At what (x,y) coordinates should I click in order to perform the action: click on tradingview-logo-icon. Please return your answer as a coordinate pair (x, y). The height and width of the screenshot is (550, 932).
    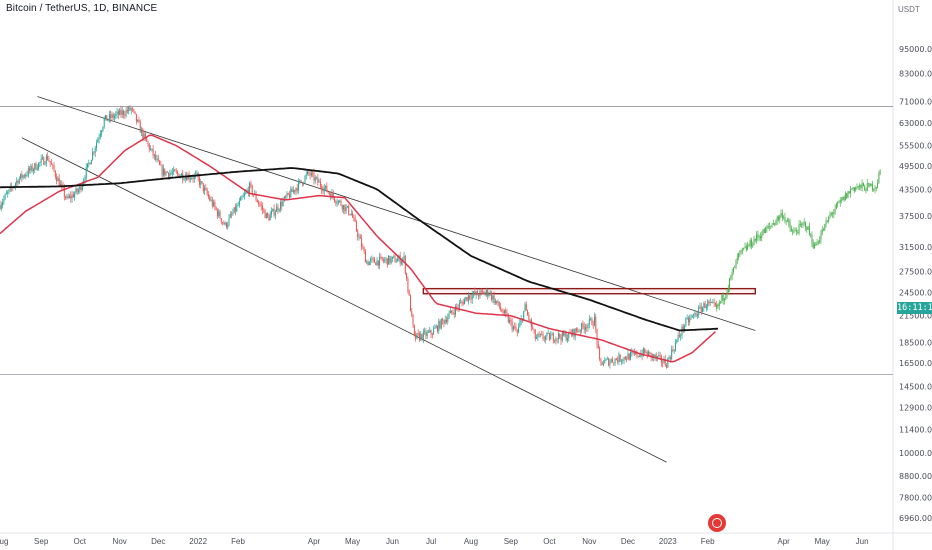
    Looking at the image, I should click on (717, 523).